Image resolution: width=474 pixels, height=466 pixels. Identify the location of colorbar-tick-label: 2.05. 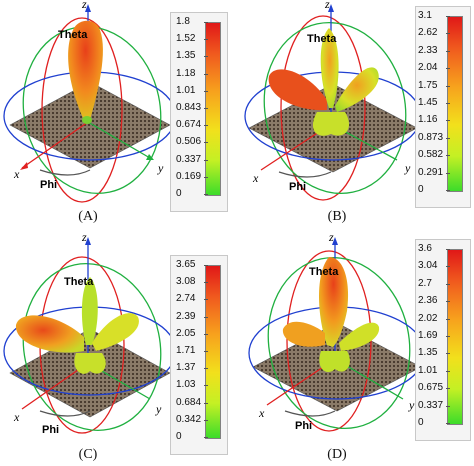
(186, 333).